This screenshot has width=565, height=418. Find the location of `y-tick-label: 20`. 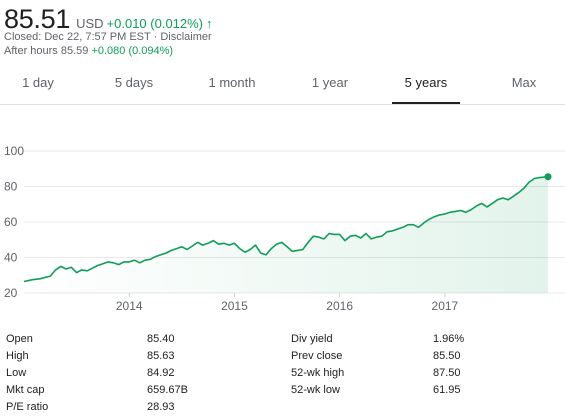

y-tick-label: 20 is located at coordinates (11, 293).